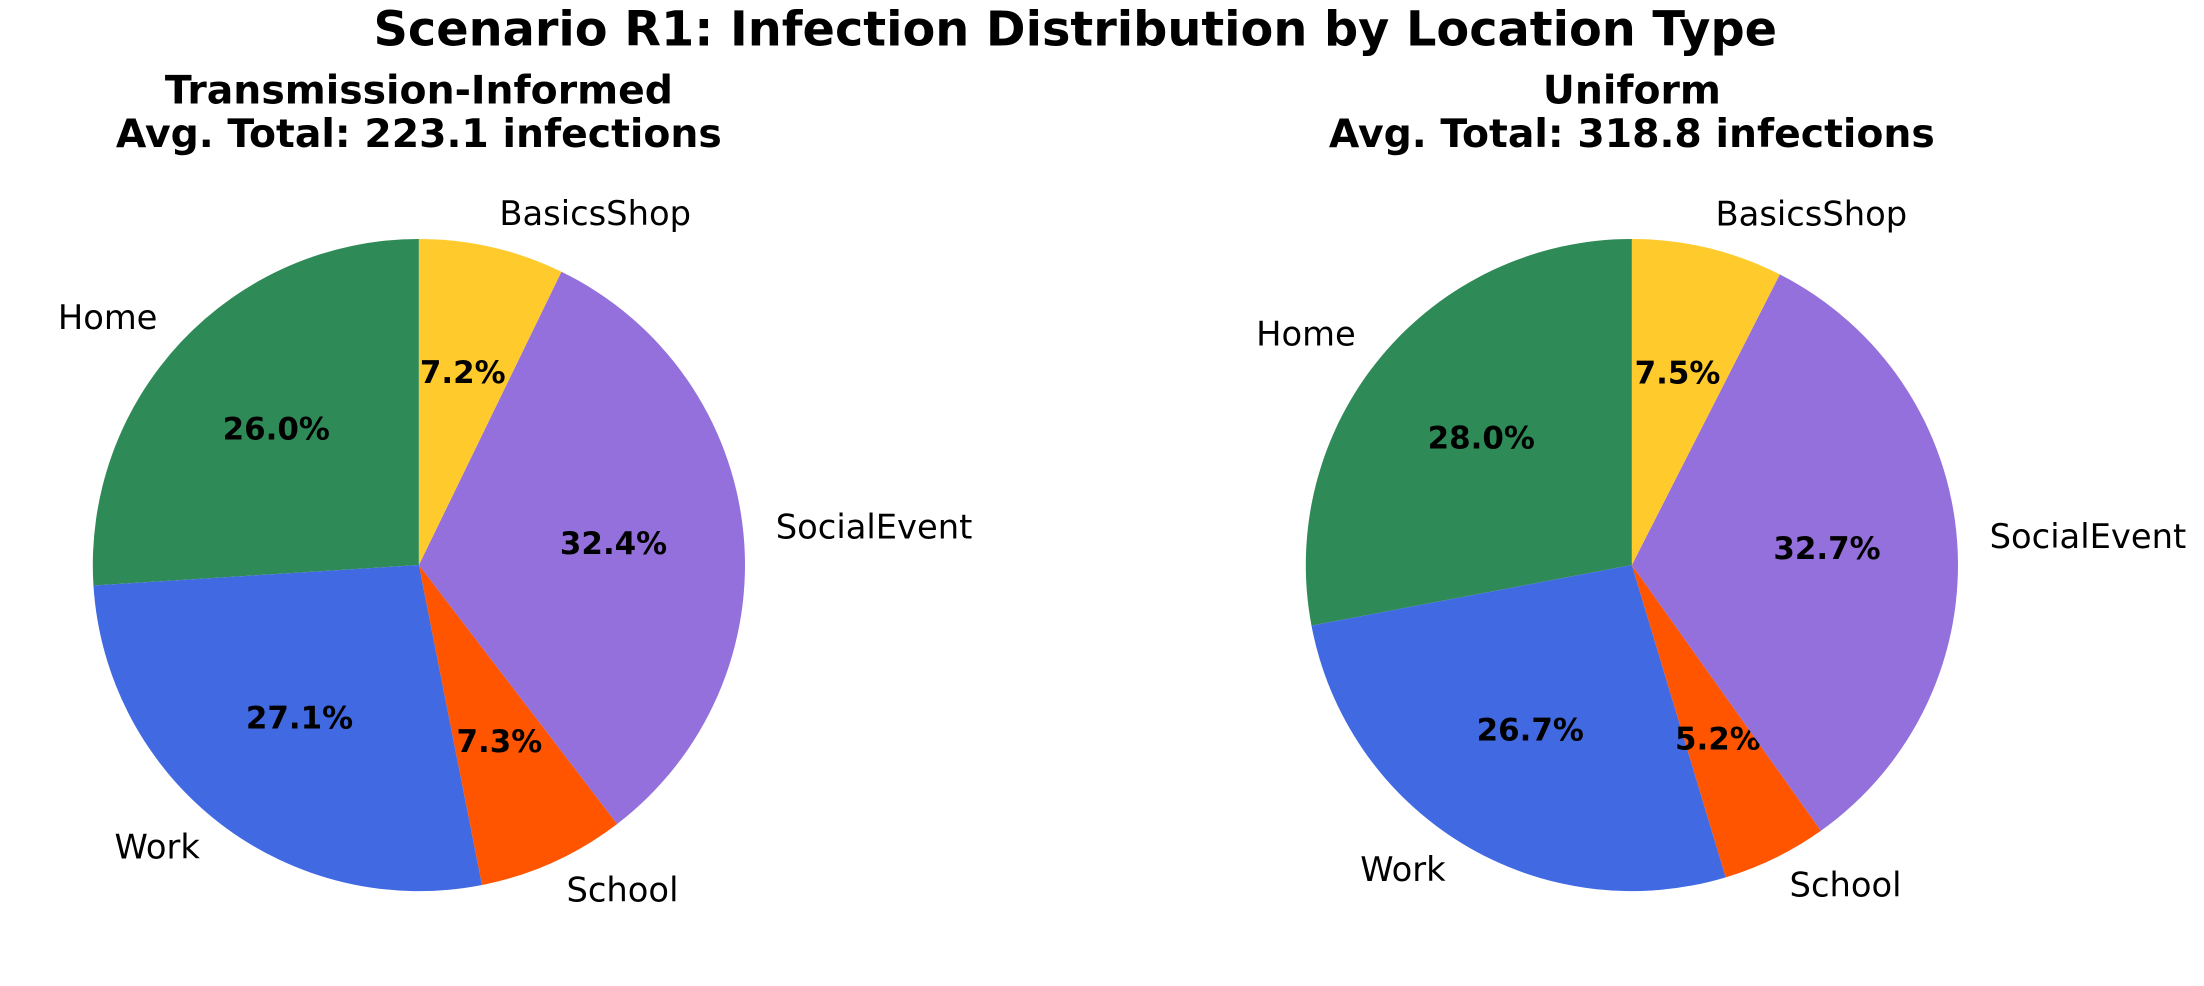  What do you see at coordinates (463, 373) in the screenshot?
I see `value-label: 7.2%` at bounding box center [463, 373].